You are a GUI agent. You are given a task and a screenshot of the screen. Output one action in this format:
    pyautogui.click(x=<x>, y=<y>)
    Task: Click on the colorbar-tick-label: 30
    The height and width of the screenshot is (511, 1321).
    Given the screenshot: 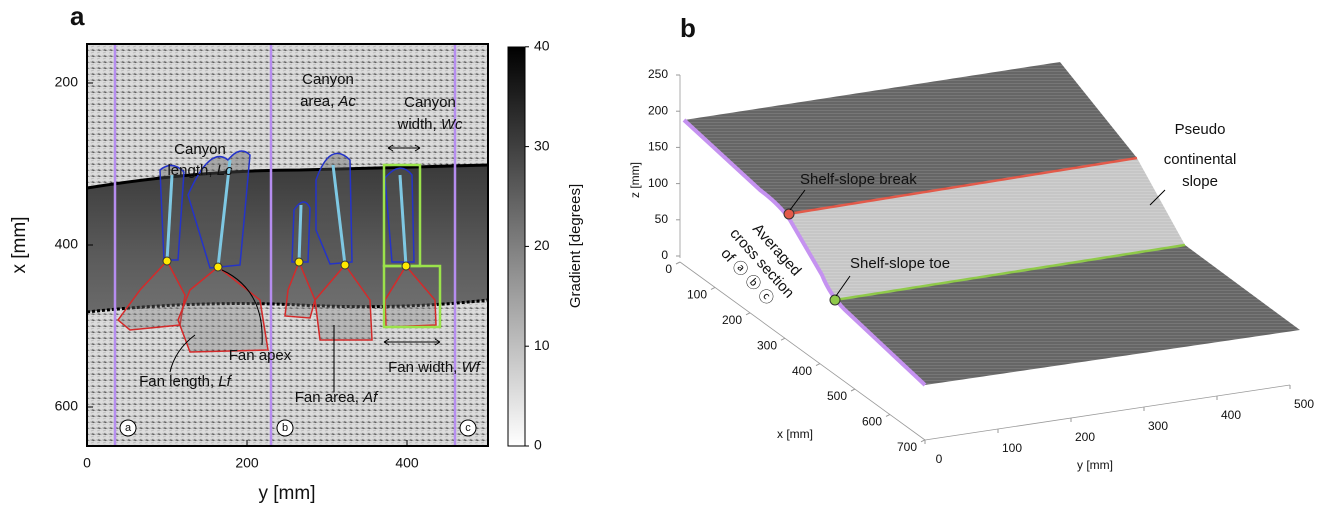 What is the action you would take?
    pyautogui.click(x=542, y=145)
    